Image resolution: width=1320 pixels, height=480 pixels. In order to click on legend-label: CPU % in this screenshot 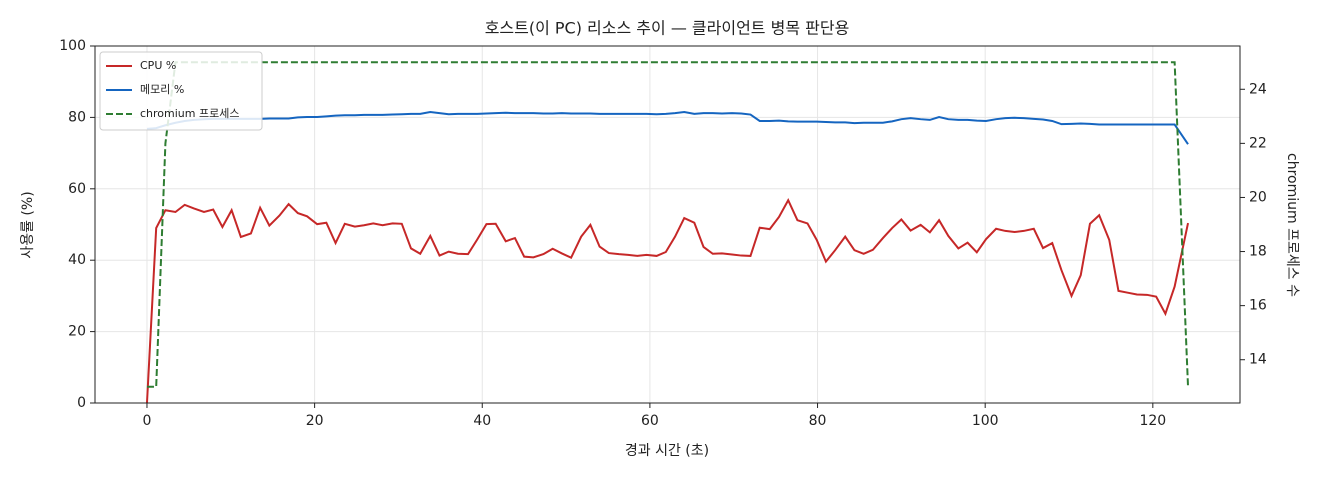, I will do `click(158, 65)`.